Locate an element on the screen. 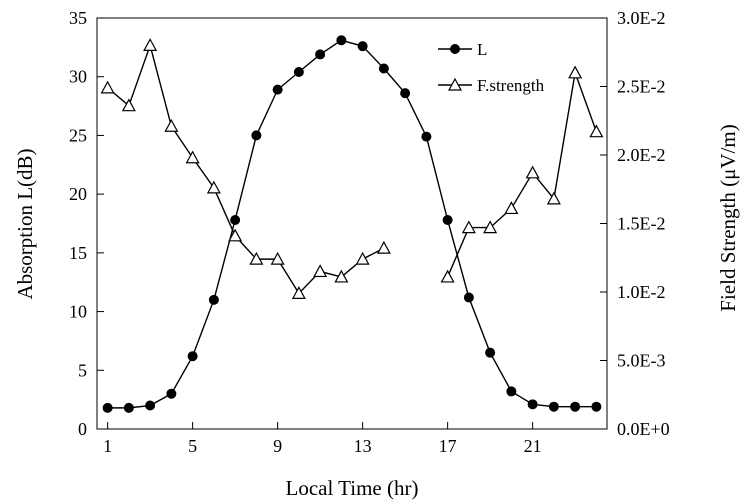  x-tick-label: 21 is located at coordinates (533, 446).